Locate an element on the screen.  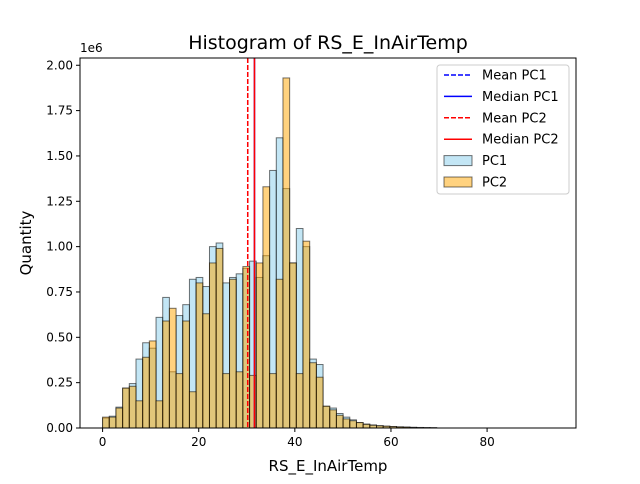
y-tick-label: 1.00 is located at coordinates (59, 247).